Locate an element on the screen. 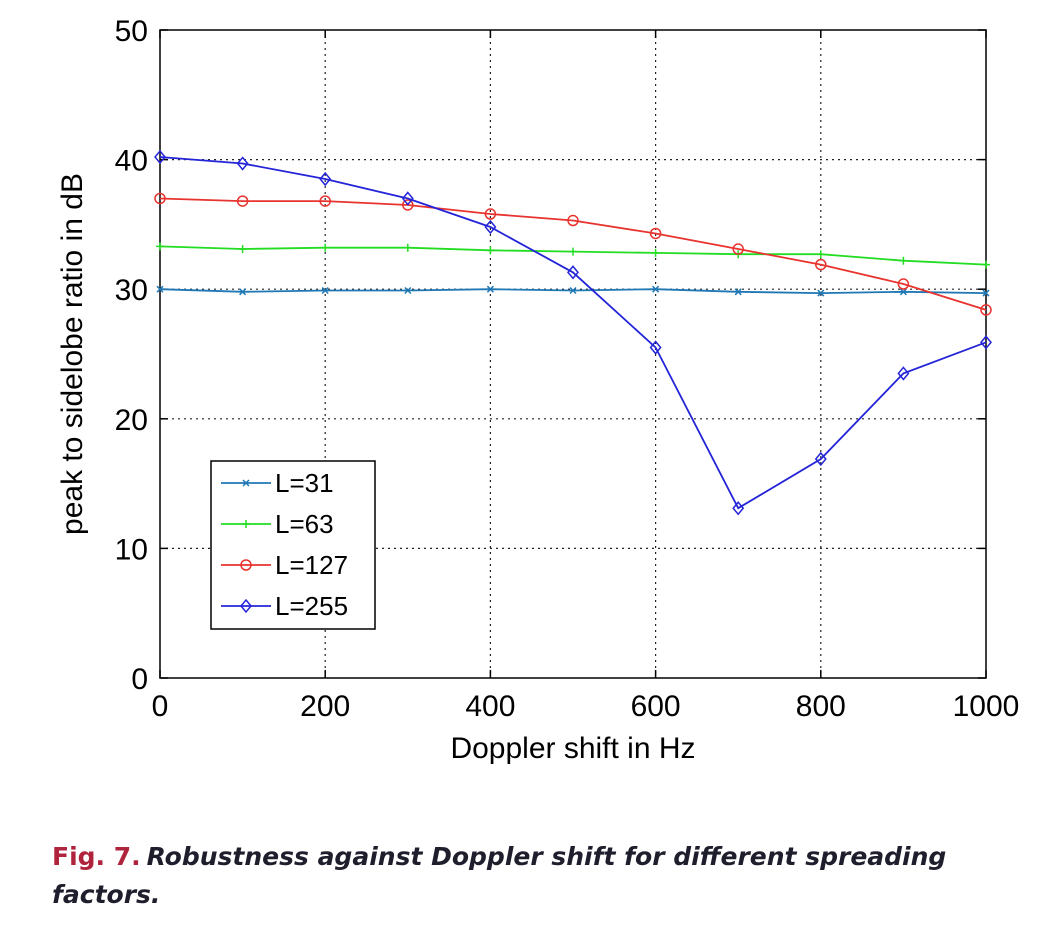 The height and width of the screenshot is (926, 1052). y-tick-label: 50 is located at coordinates (131, 31).